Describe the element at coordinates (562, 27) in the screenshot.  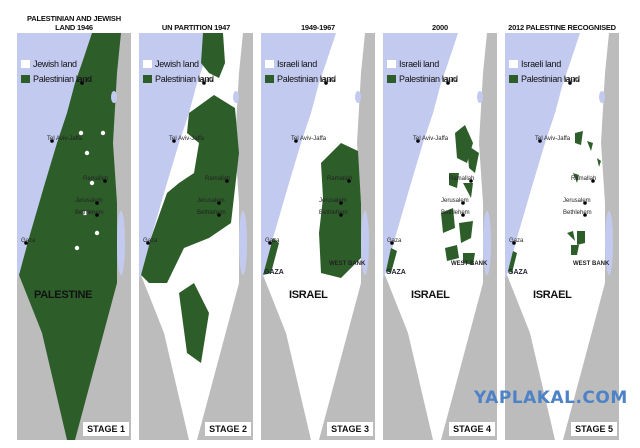
I see `panel-title-text: 2012 PALESTINE RECOGNISED` at that location.